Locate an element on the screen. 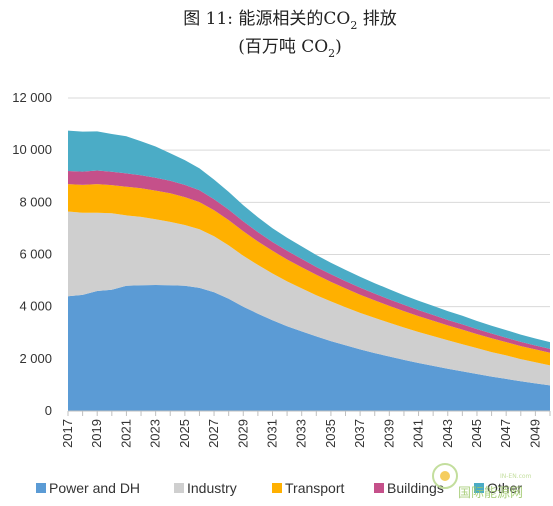 This screenshot has height=506, width=553. x-tick-label: 2043 is located at coordinates (447, 433).